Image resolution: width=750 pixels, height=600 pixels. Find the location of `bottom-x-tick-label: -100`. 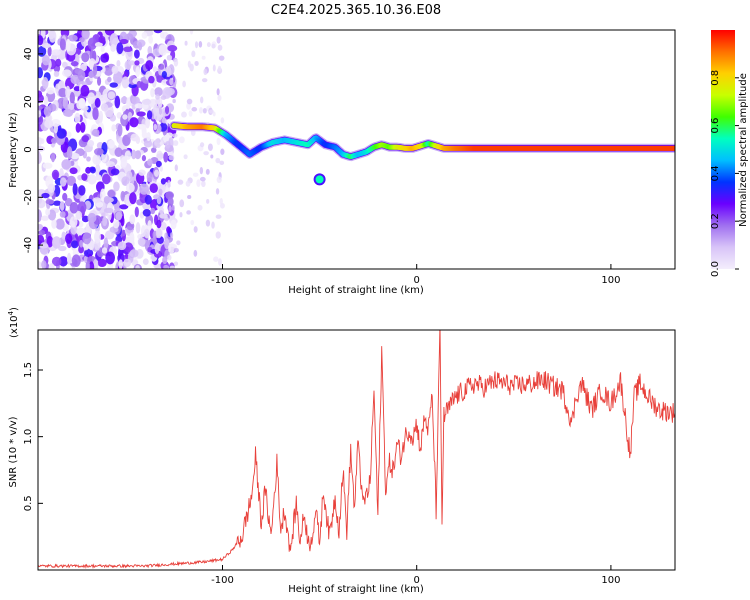

bottom-x-tick-label: -100 is located at coordinates (222, 580).